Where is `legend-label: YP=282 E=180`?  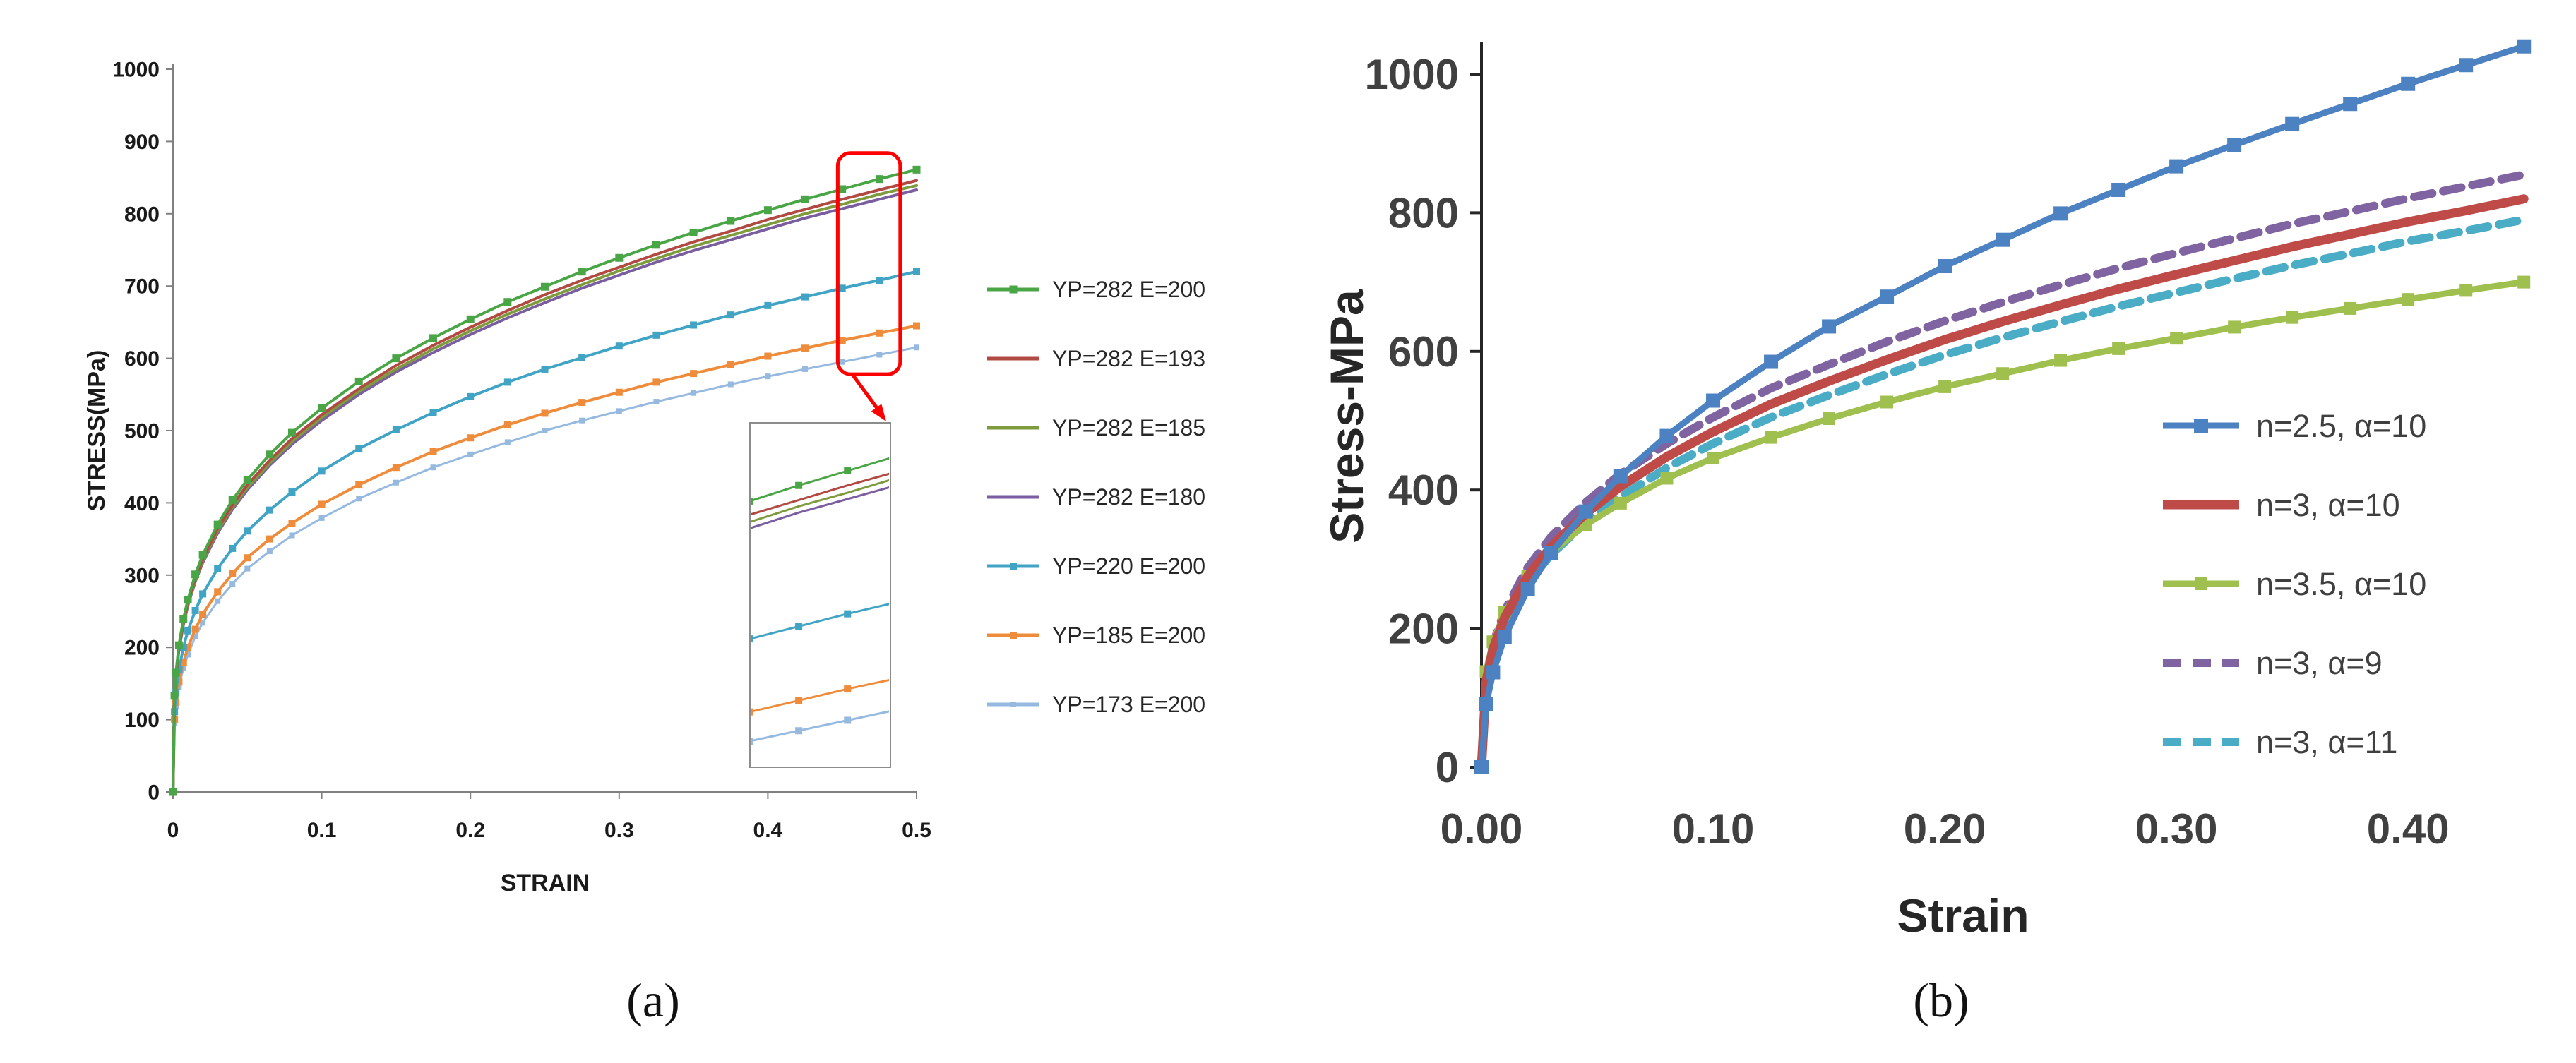
legend-label: YP=282 E=180 is located at coordinates (1128, 497).